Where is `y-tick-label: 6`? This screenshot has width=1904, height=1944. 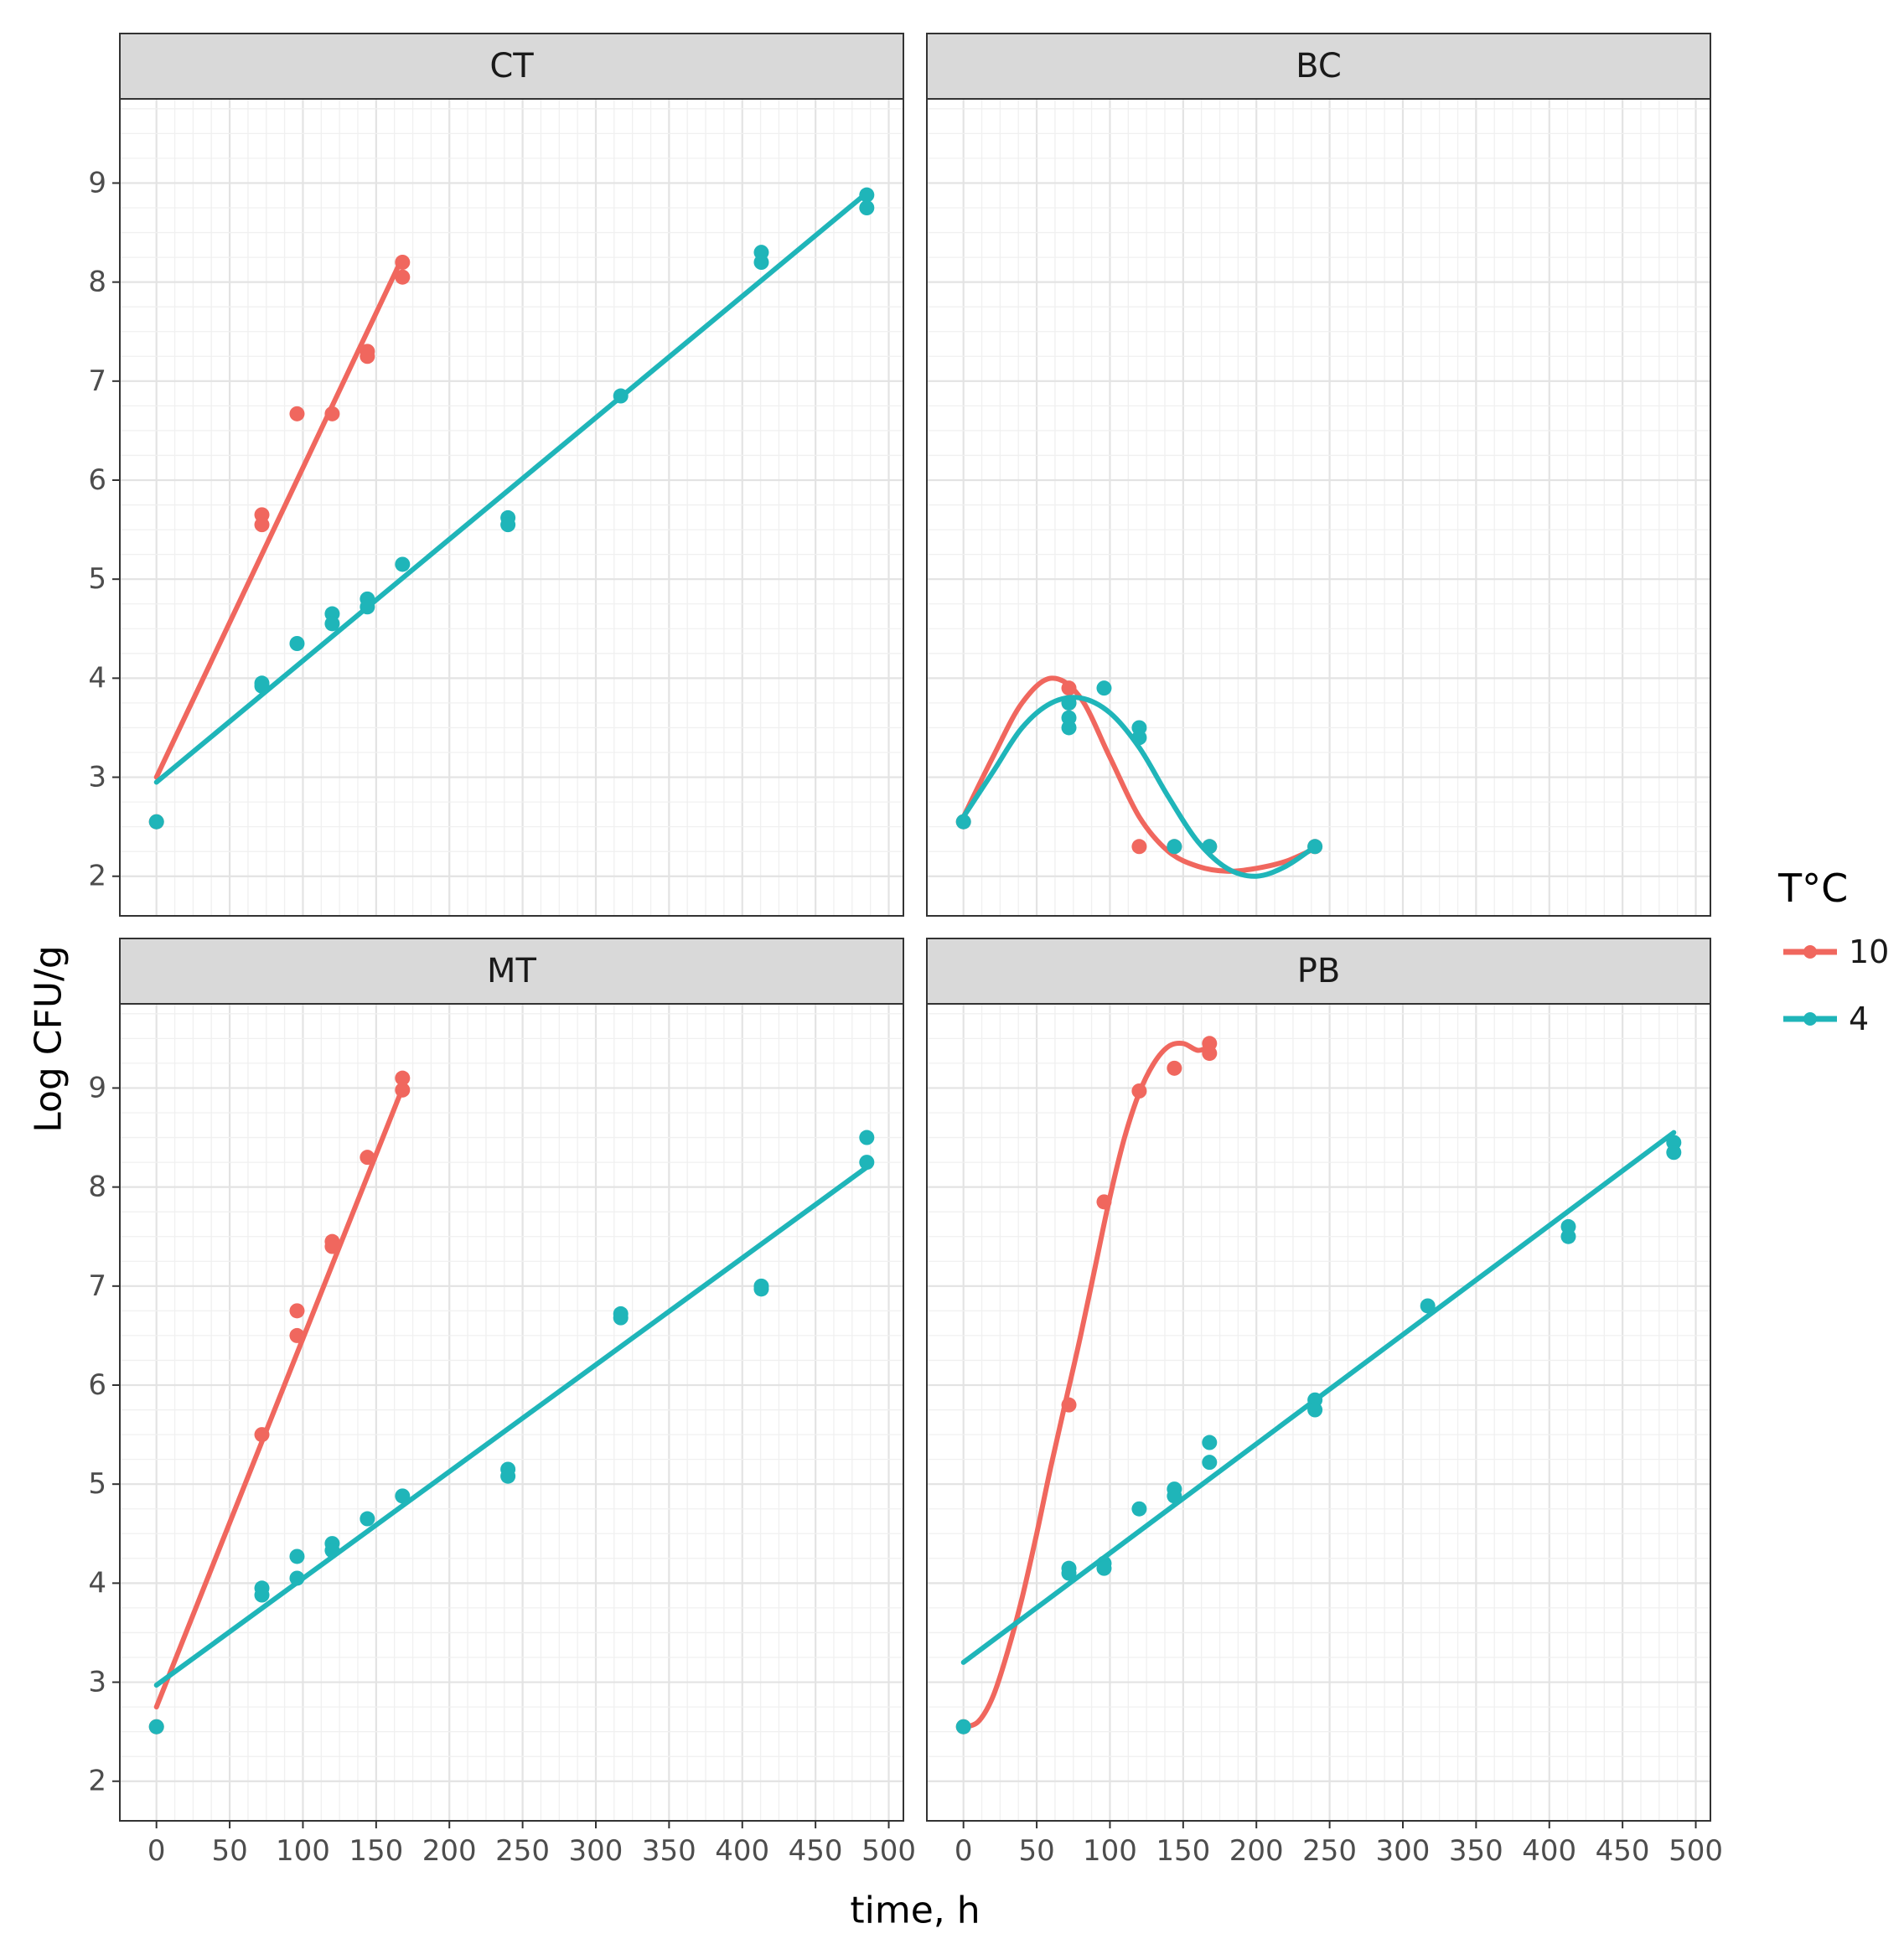 y-tick-label: 6 is located at coordinates (97, 480).